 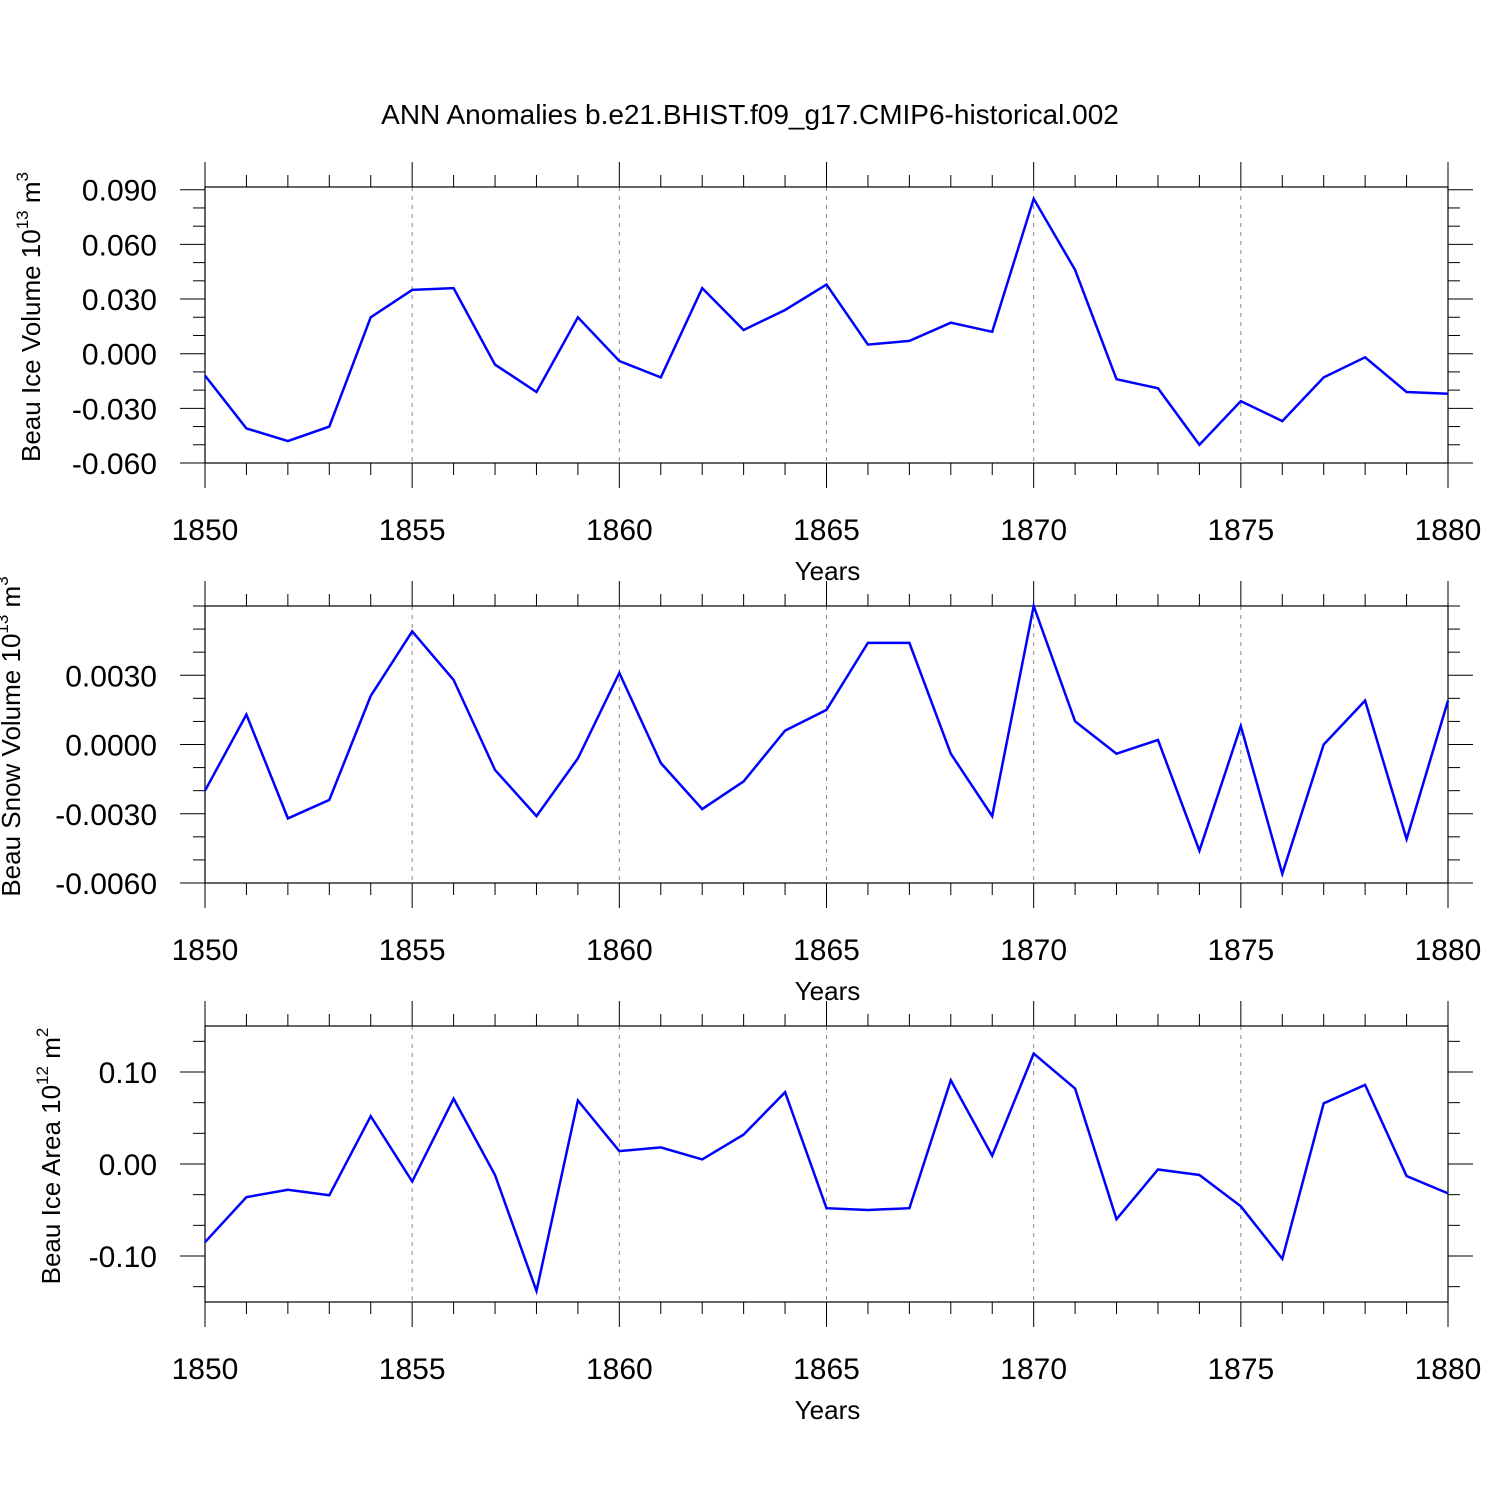 I want to click on y-axis-label: Beau Ice Area 1012 m2, so click(x=49, y=1156).